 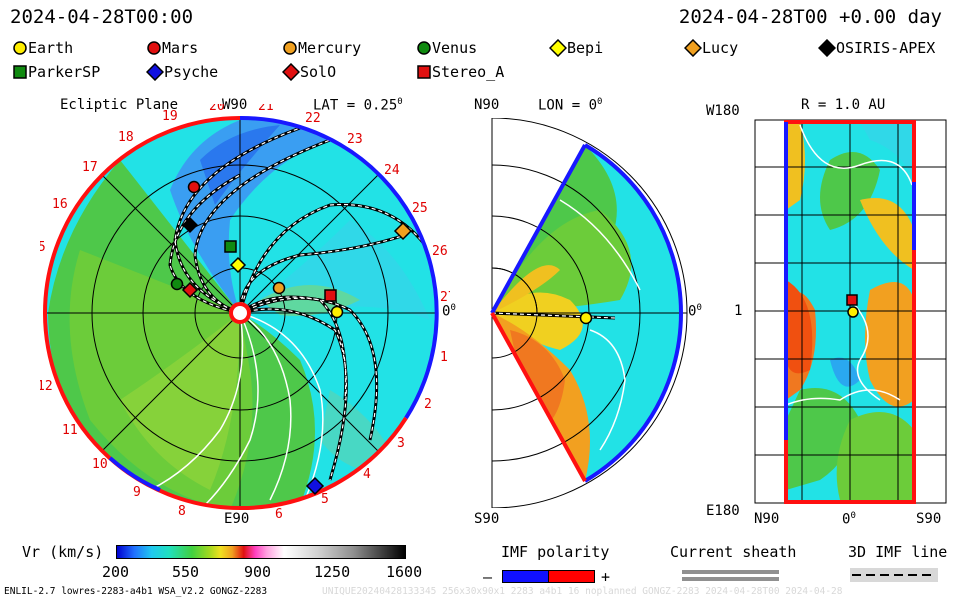 What do you see at coordinates (235, 105) in the screenshot?
I see `ecliptic-top-label: W90` at bounding box center [235, 105].